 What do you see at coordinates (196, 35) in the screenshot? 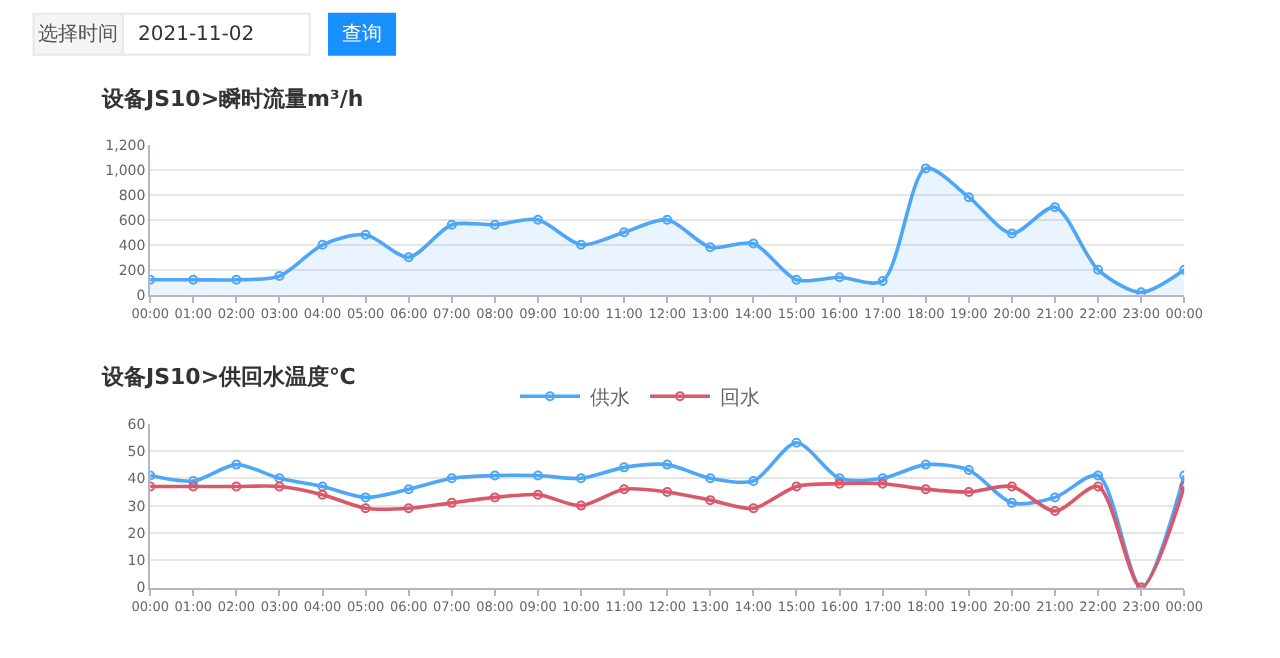
I see `text: 2021-11-02` at bounding box center [196, 35].